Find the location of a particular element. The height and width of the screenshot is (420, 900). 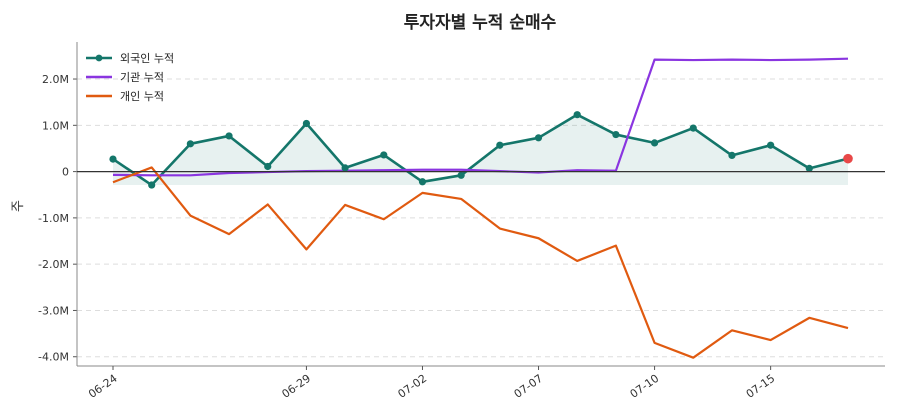

x-tick-label: 07-10 is located at coordinates (645, 386).